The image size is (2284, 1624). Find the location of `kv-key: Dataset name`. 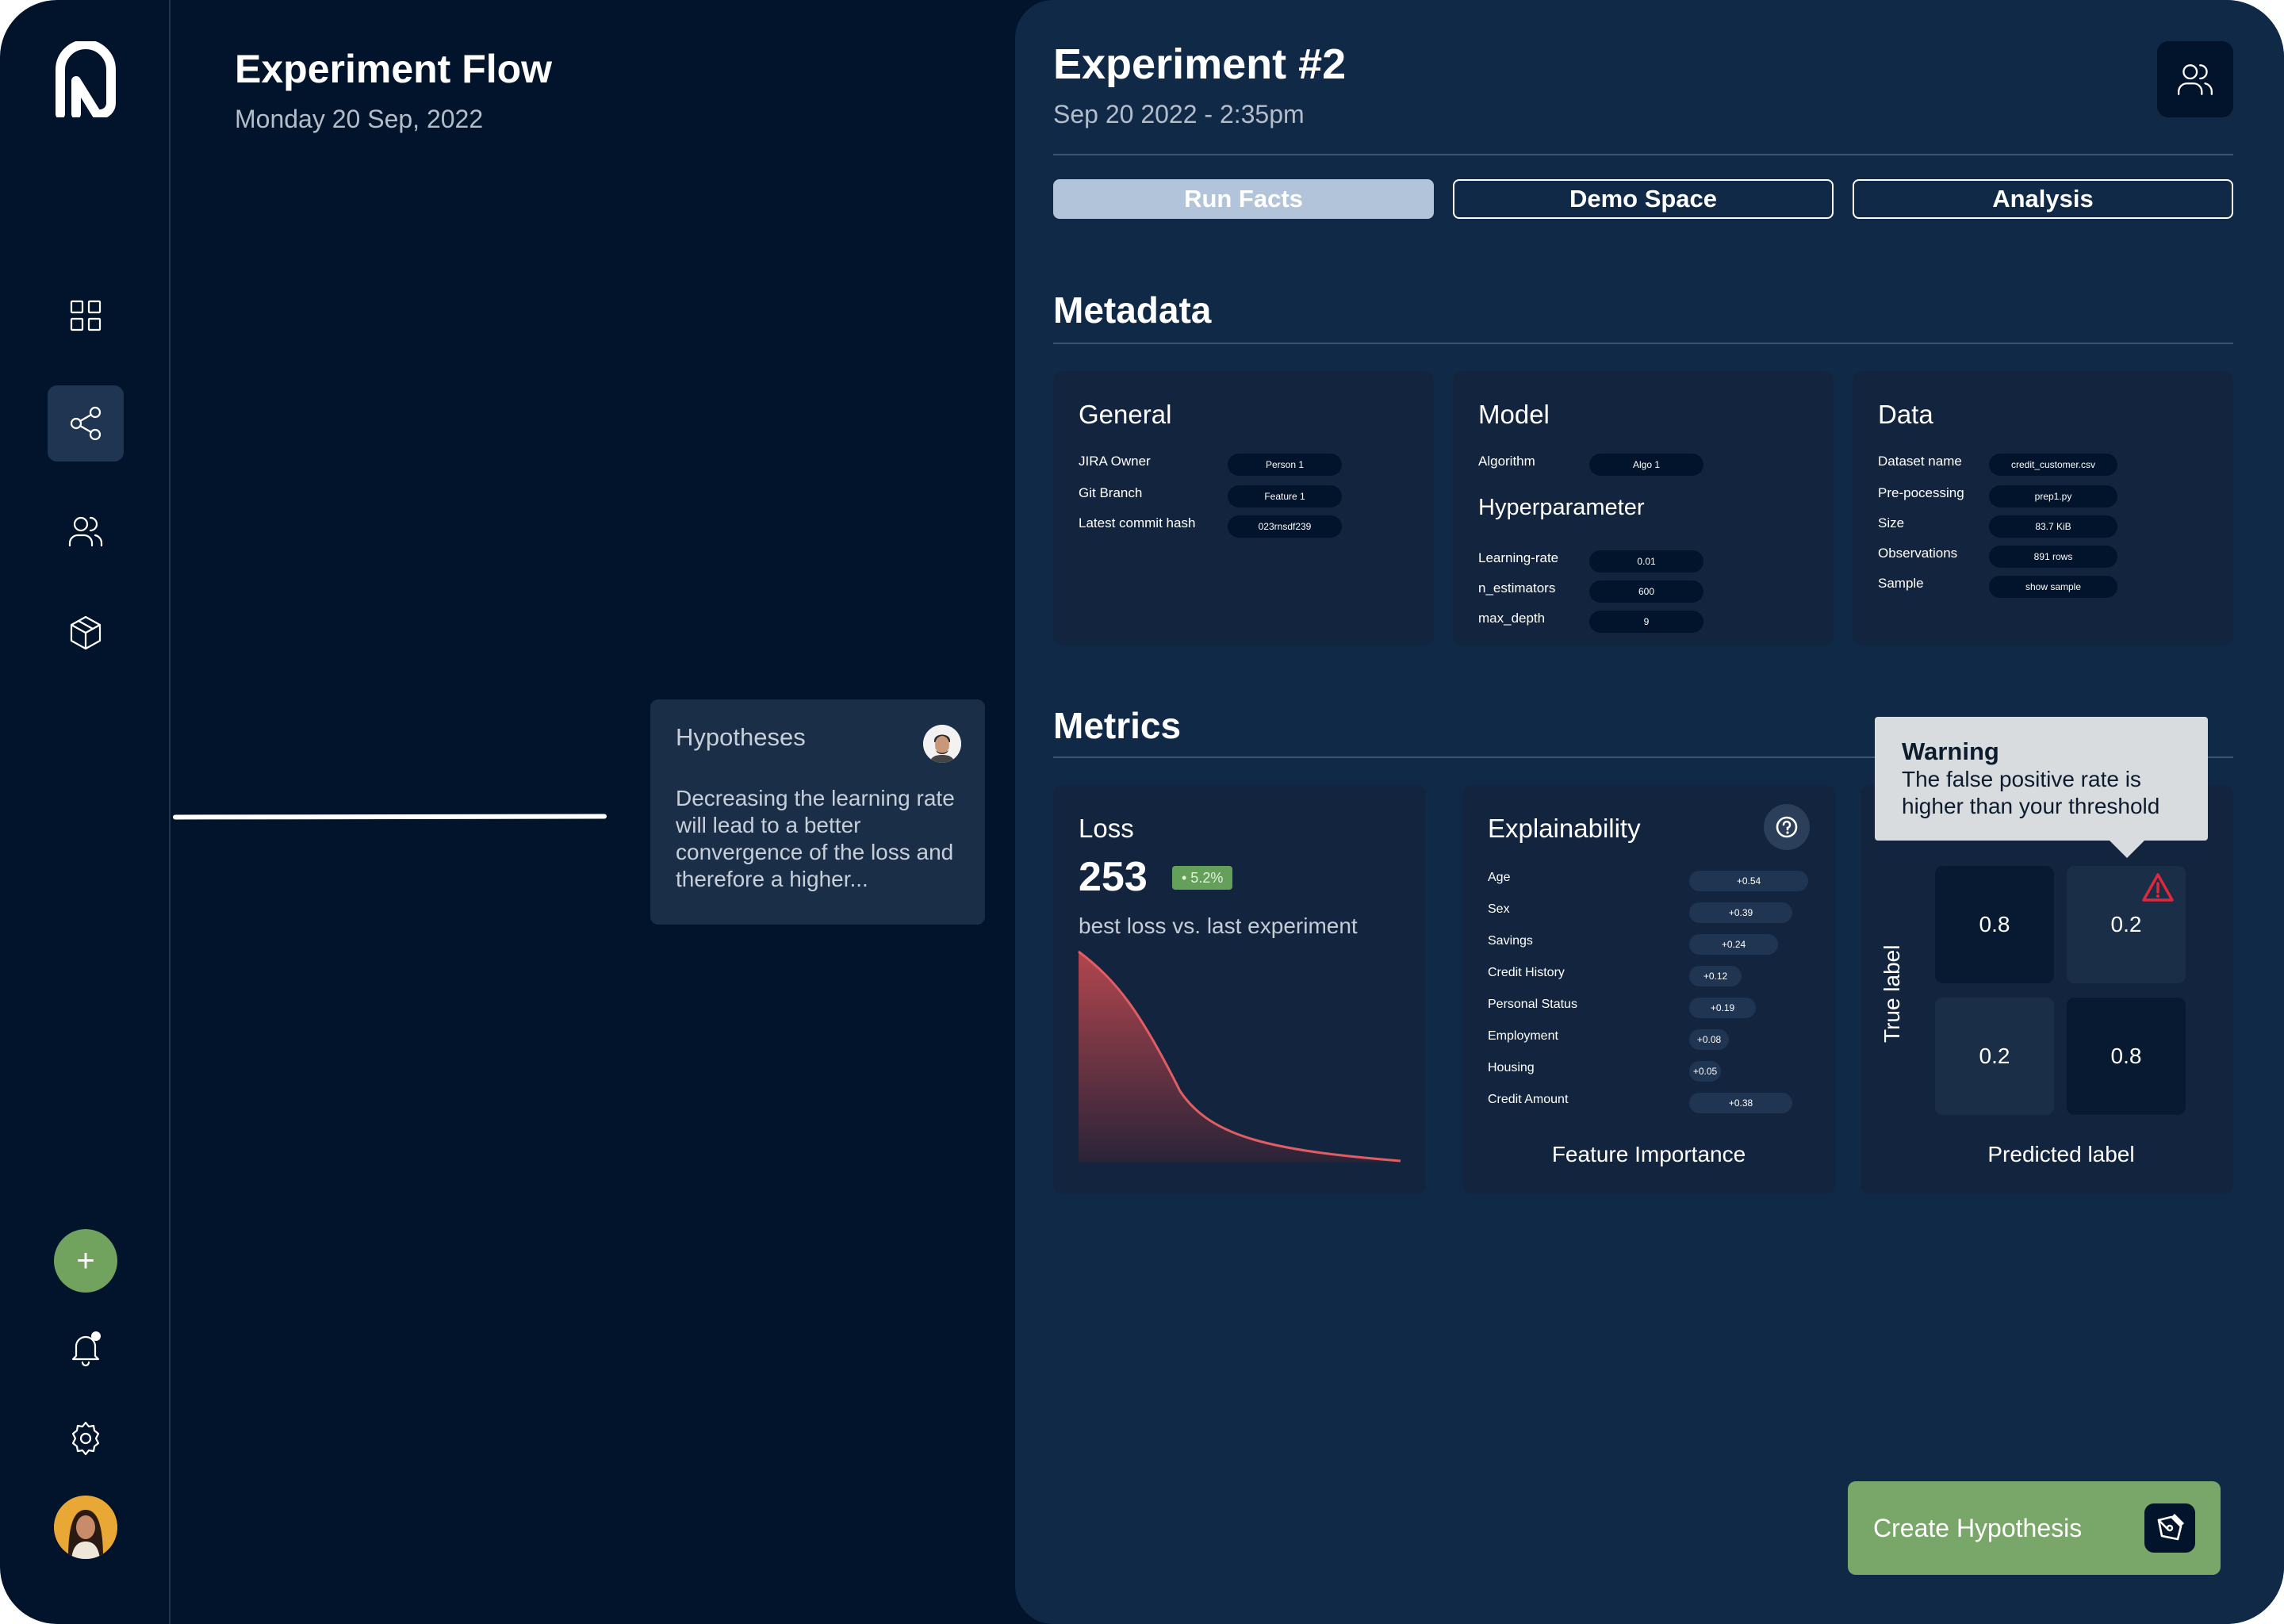

kv-key: Dataset name is located at coordinates (1920, 461).